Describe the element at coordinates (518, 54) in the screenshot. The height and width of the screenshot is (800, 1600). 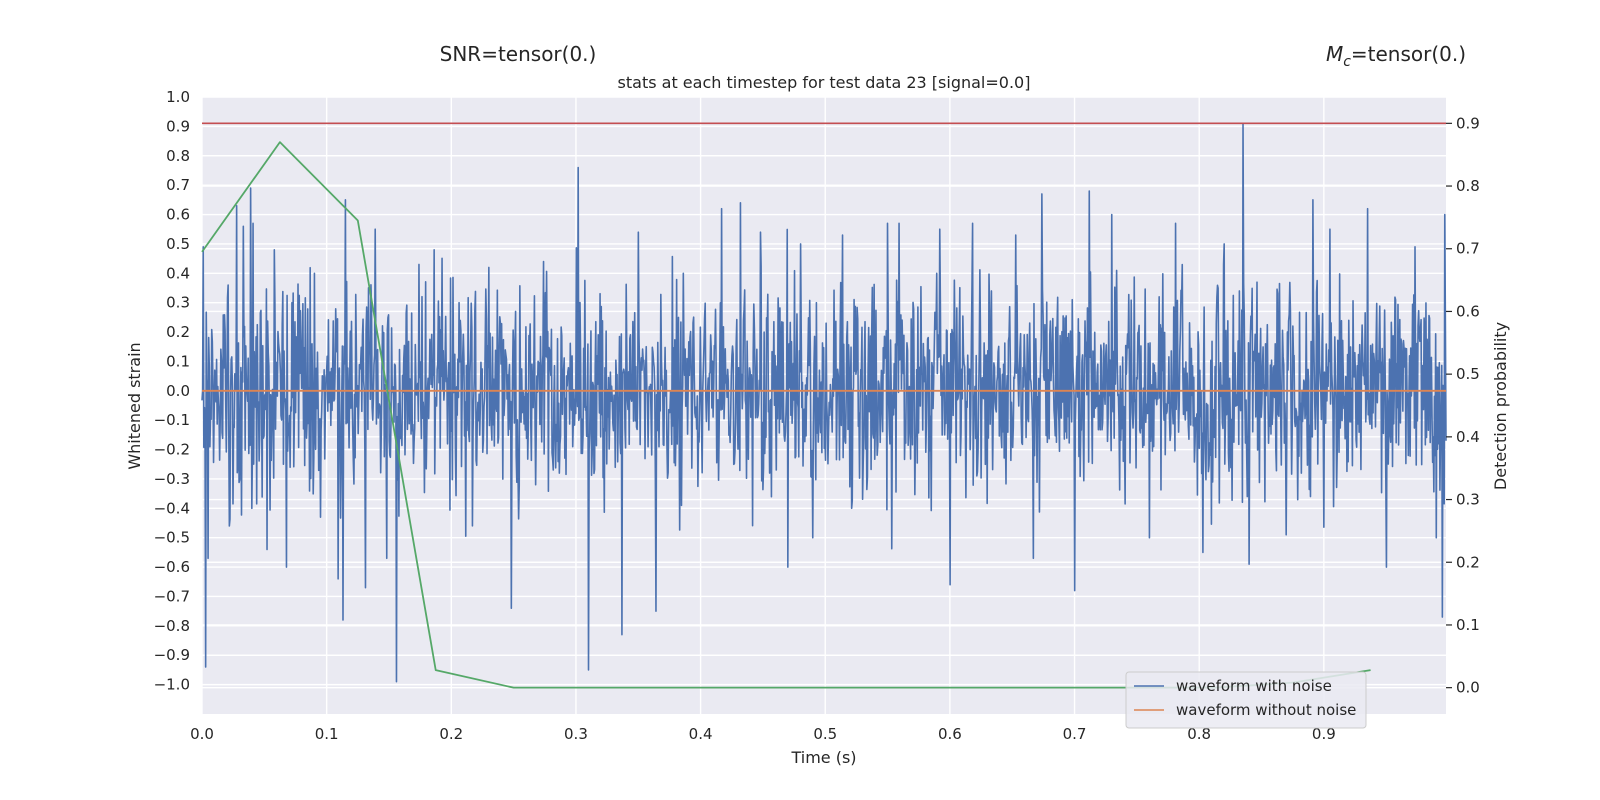
I see `snr-label: SNR=tensor(0.)` at that location.